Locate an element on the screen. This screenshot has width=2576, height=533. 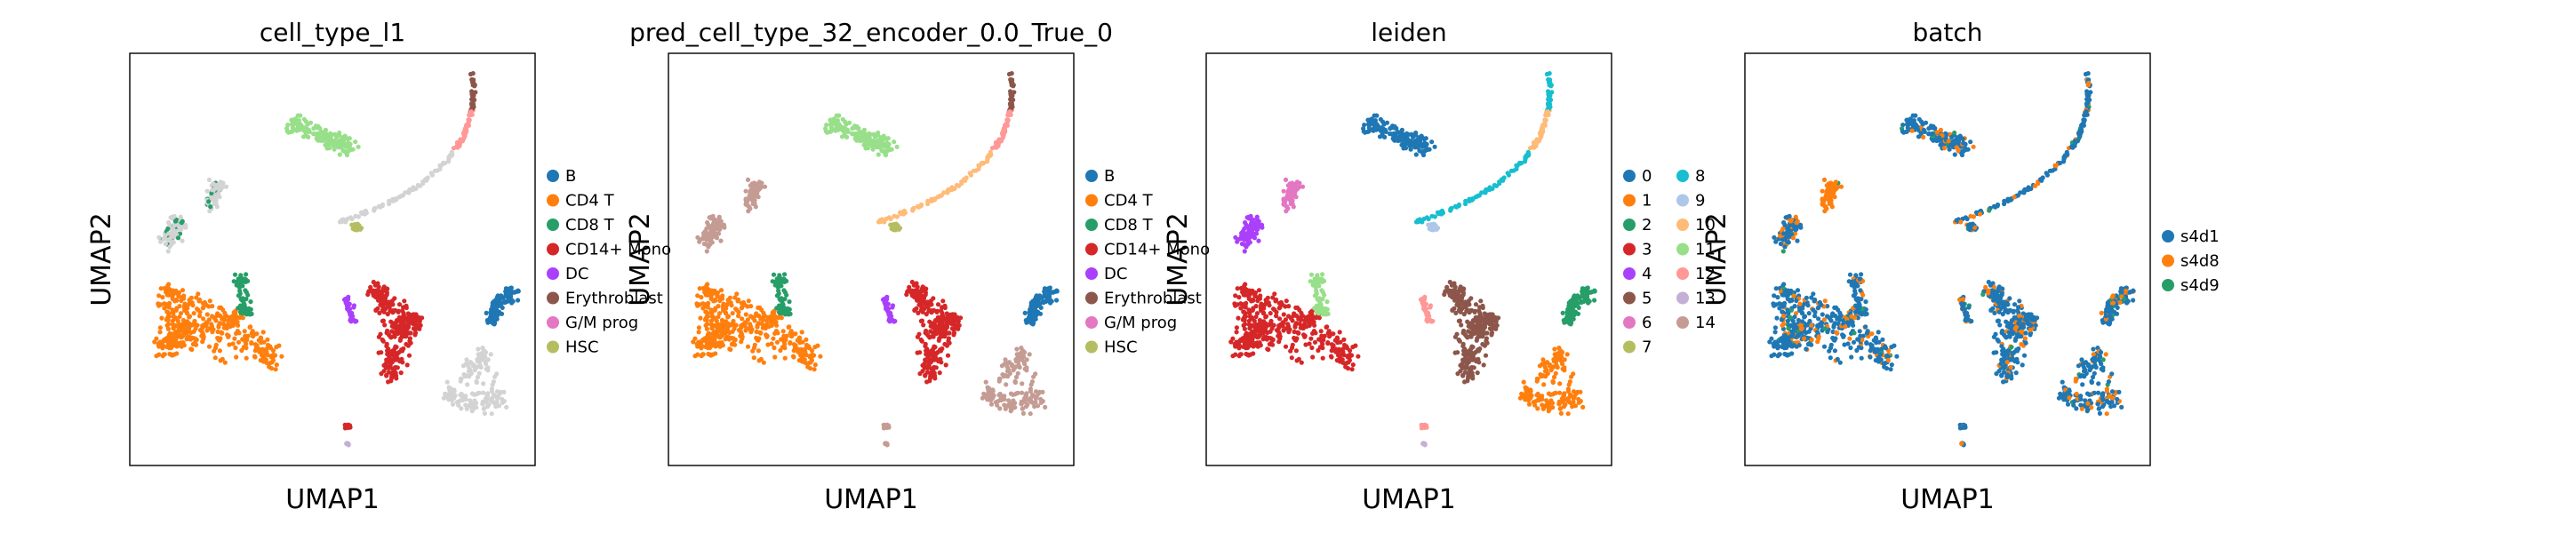
x-axis-label: UMAP1 is located at coordinates (871, 499).